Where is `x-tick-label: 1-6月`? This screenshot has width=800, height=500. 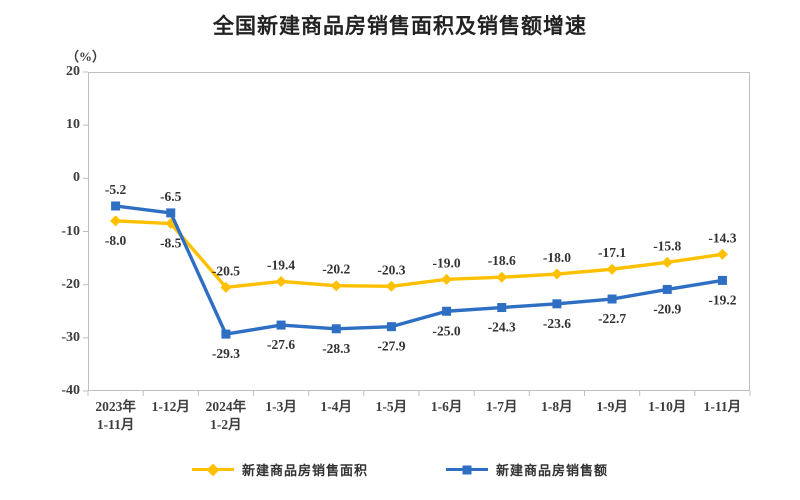 x-tick-label: 1-6月 is located at coordinates (446, 406).